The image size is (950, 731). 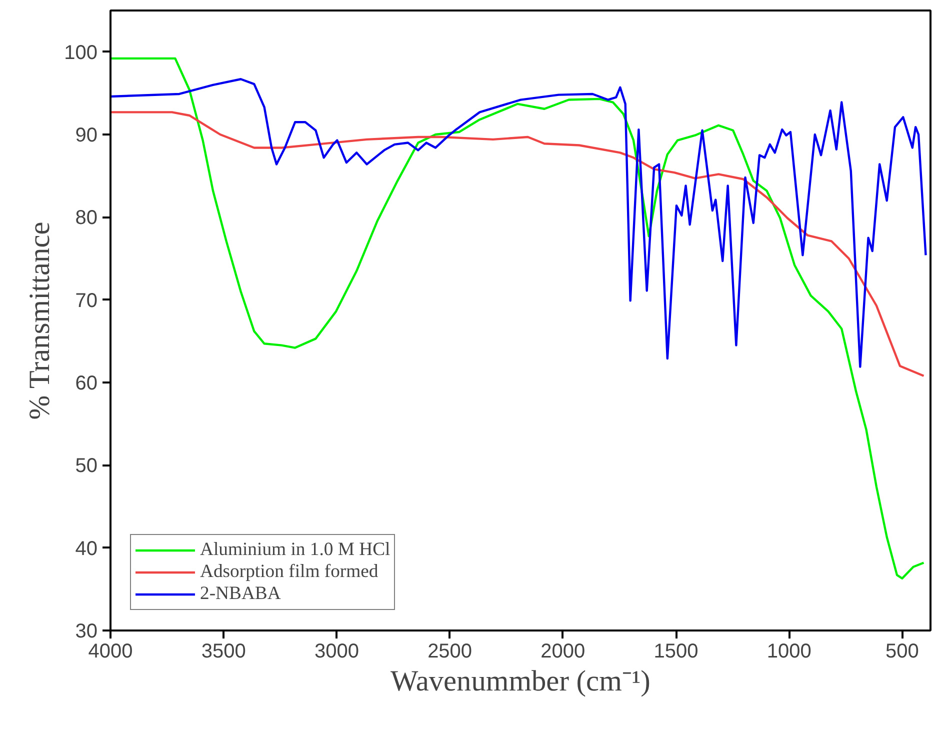 I want to click on x-tick-label: 2000, so click(x=563, y=651).